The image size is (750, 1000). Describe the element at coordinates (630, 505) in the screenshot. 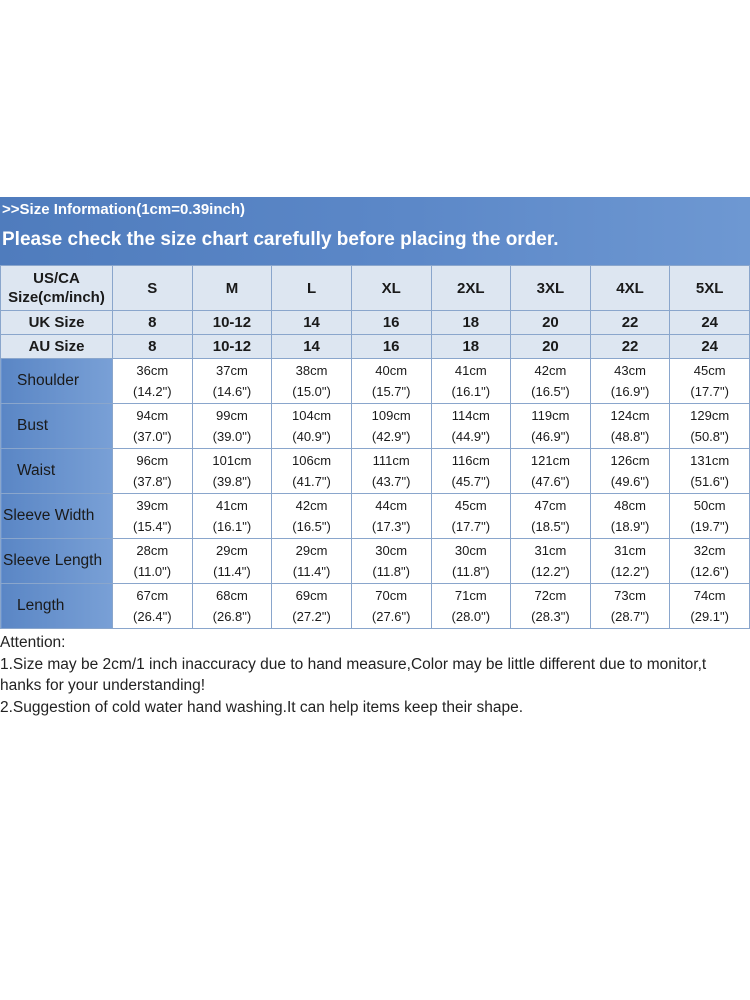

I see `cm-value: 48cm` at that location.